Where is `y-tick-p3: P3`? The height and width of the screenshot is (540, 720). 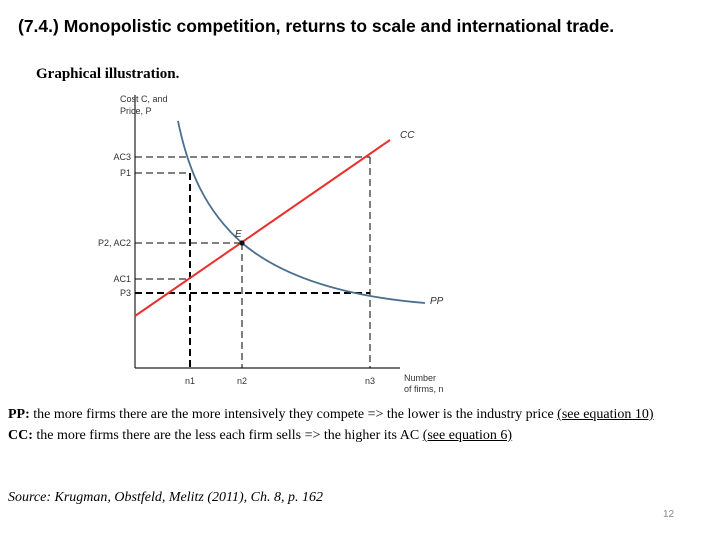
y-tick-p3: P3 is located at coordinates (125, 293).